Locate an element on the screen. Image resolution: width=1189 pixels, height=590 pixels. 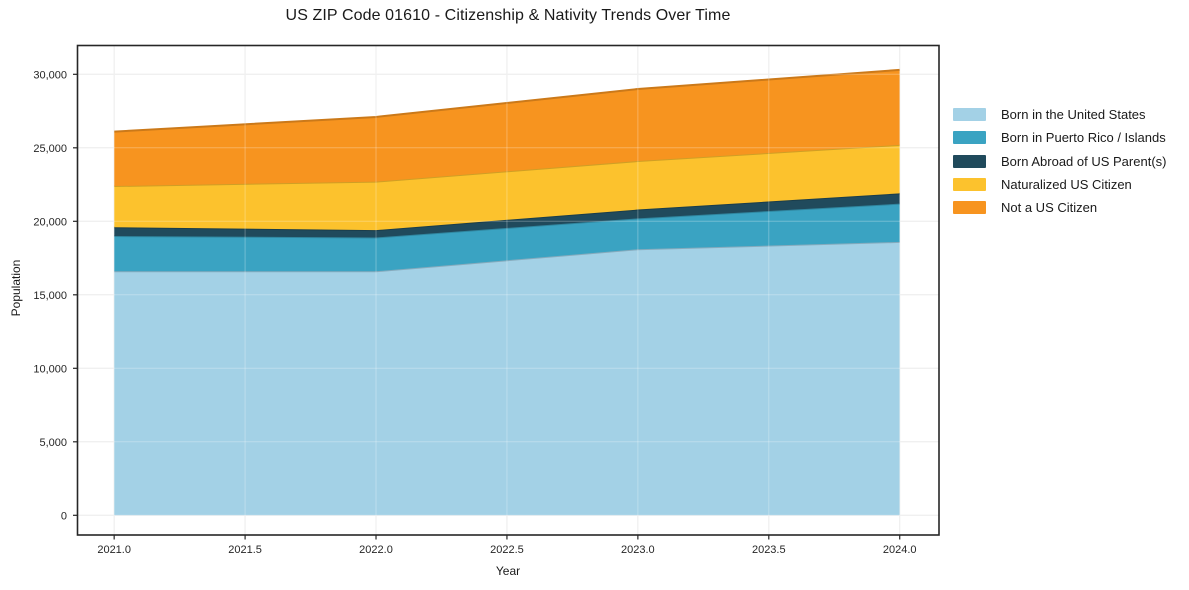
x-tick-label: 2022.5 is located at coordinates (507, 550).